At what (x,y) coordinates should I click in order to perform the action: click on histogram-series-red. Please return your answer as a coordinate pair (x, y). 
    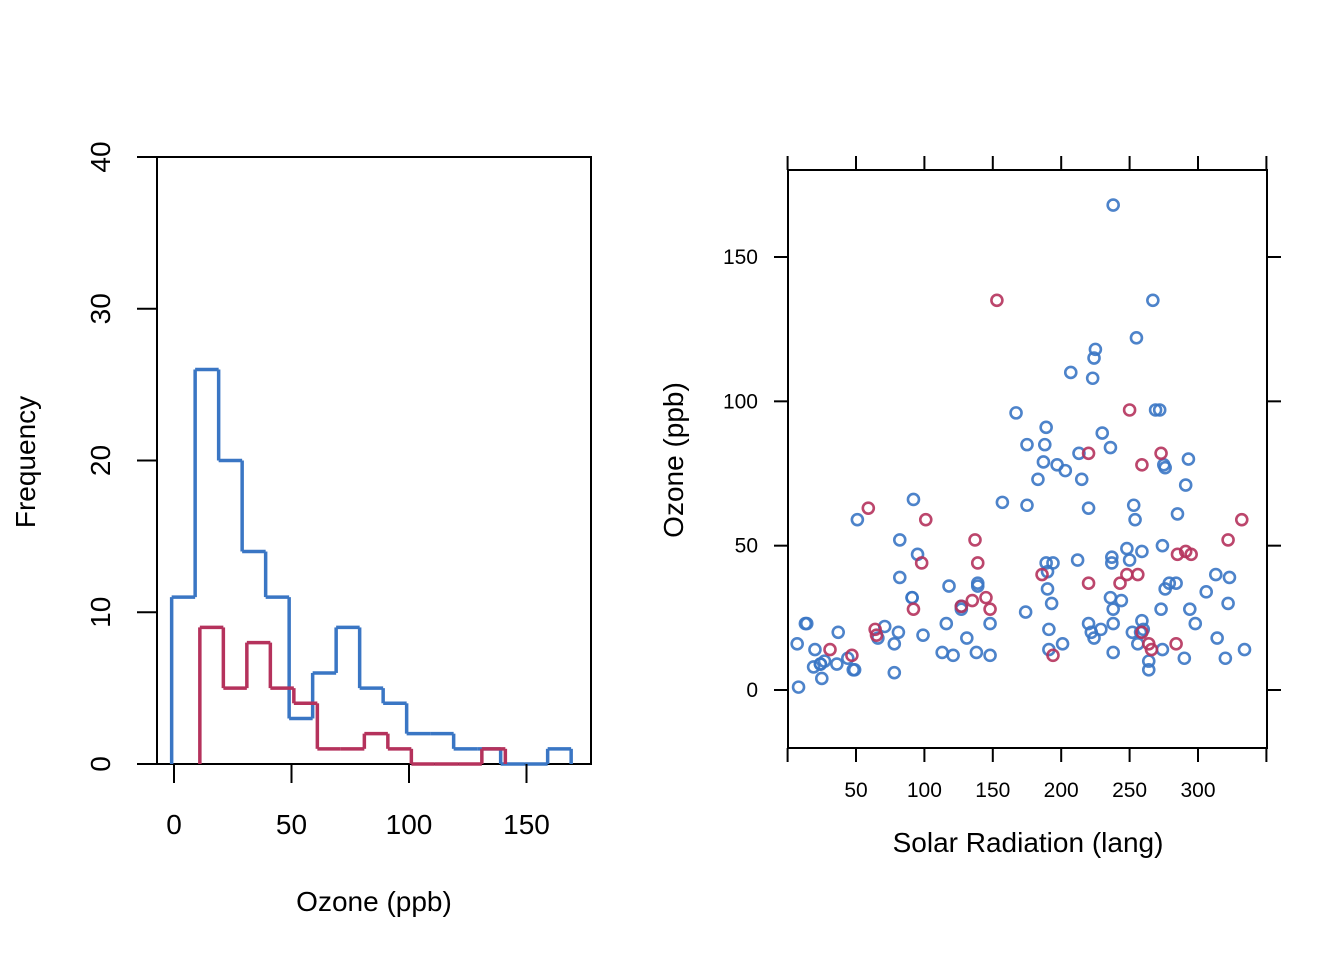
    Looking at the image, I should click on (353, 695).